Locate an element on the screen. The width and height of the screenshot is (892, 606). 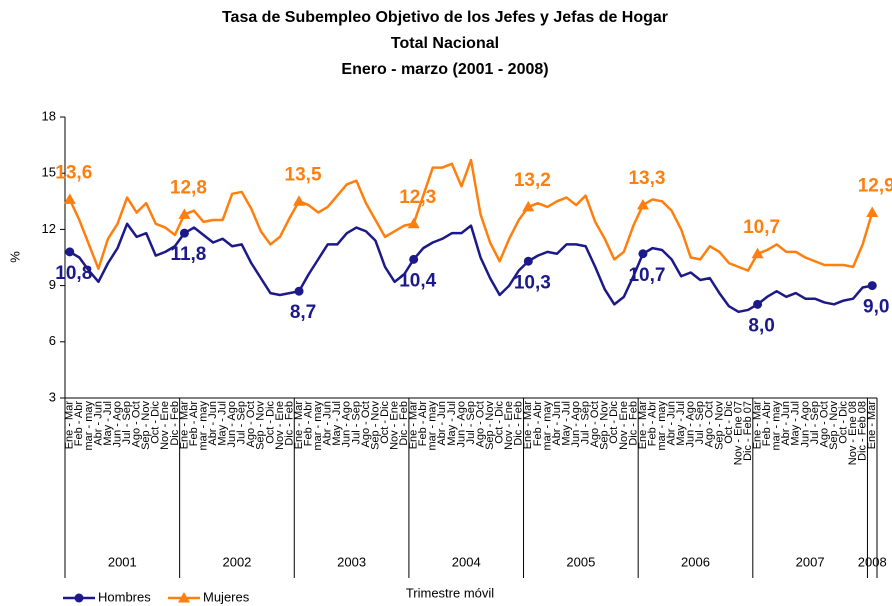
group-label: 2008 is located at coordinates (872, 561).